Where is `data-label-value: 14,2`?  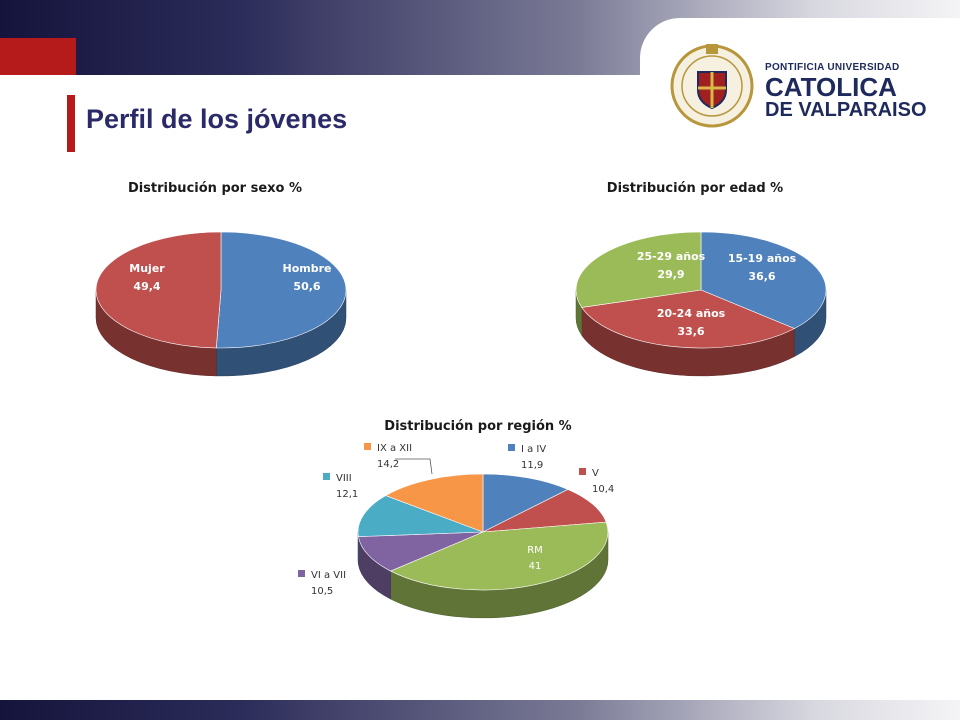
data-label-value: 14,2 is located at coordinates (388, 464).